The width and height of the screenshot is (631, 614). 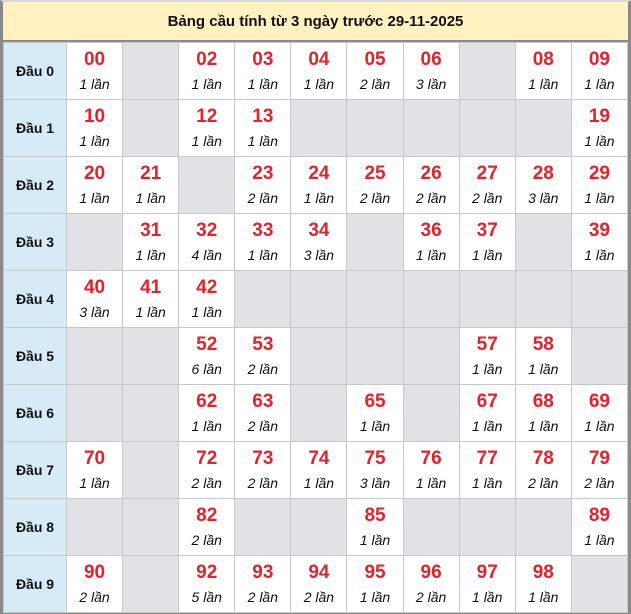 I want to click on number-cell: 06 3 lần, so click(x=431, y=71).